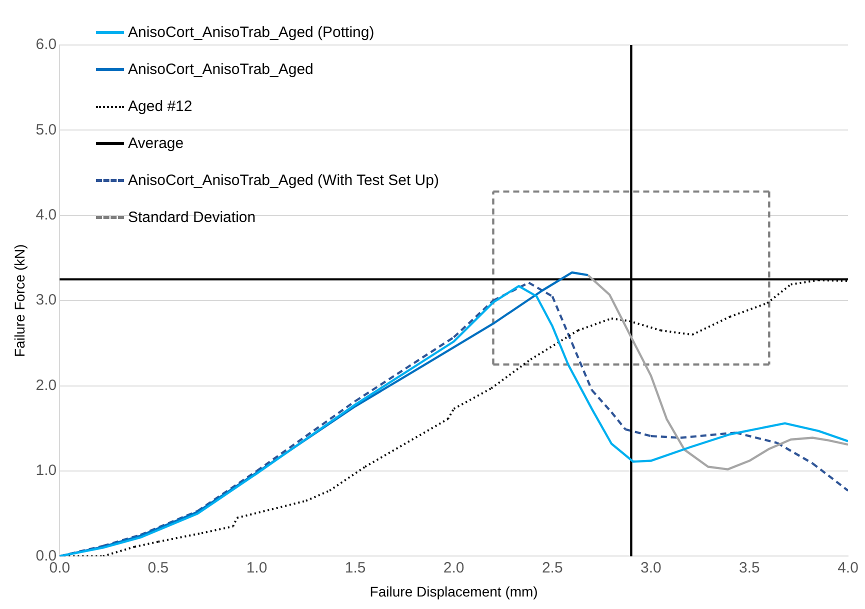 This screenshot has height=609, width=865. I want to click on x-tick-label: 3.0, so click(651, 567).